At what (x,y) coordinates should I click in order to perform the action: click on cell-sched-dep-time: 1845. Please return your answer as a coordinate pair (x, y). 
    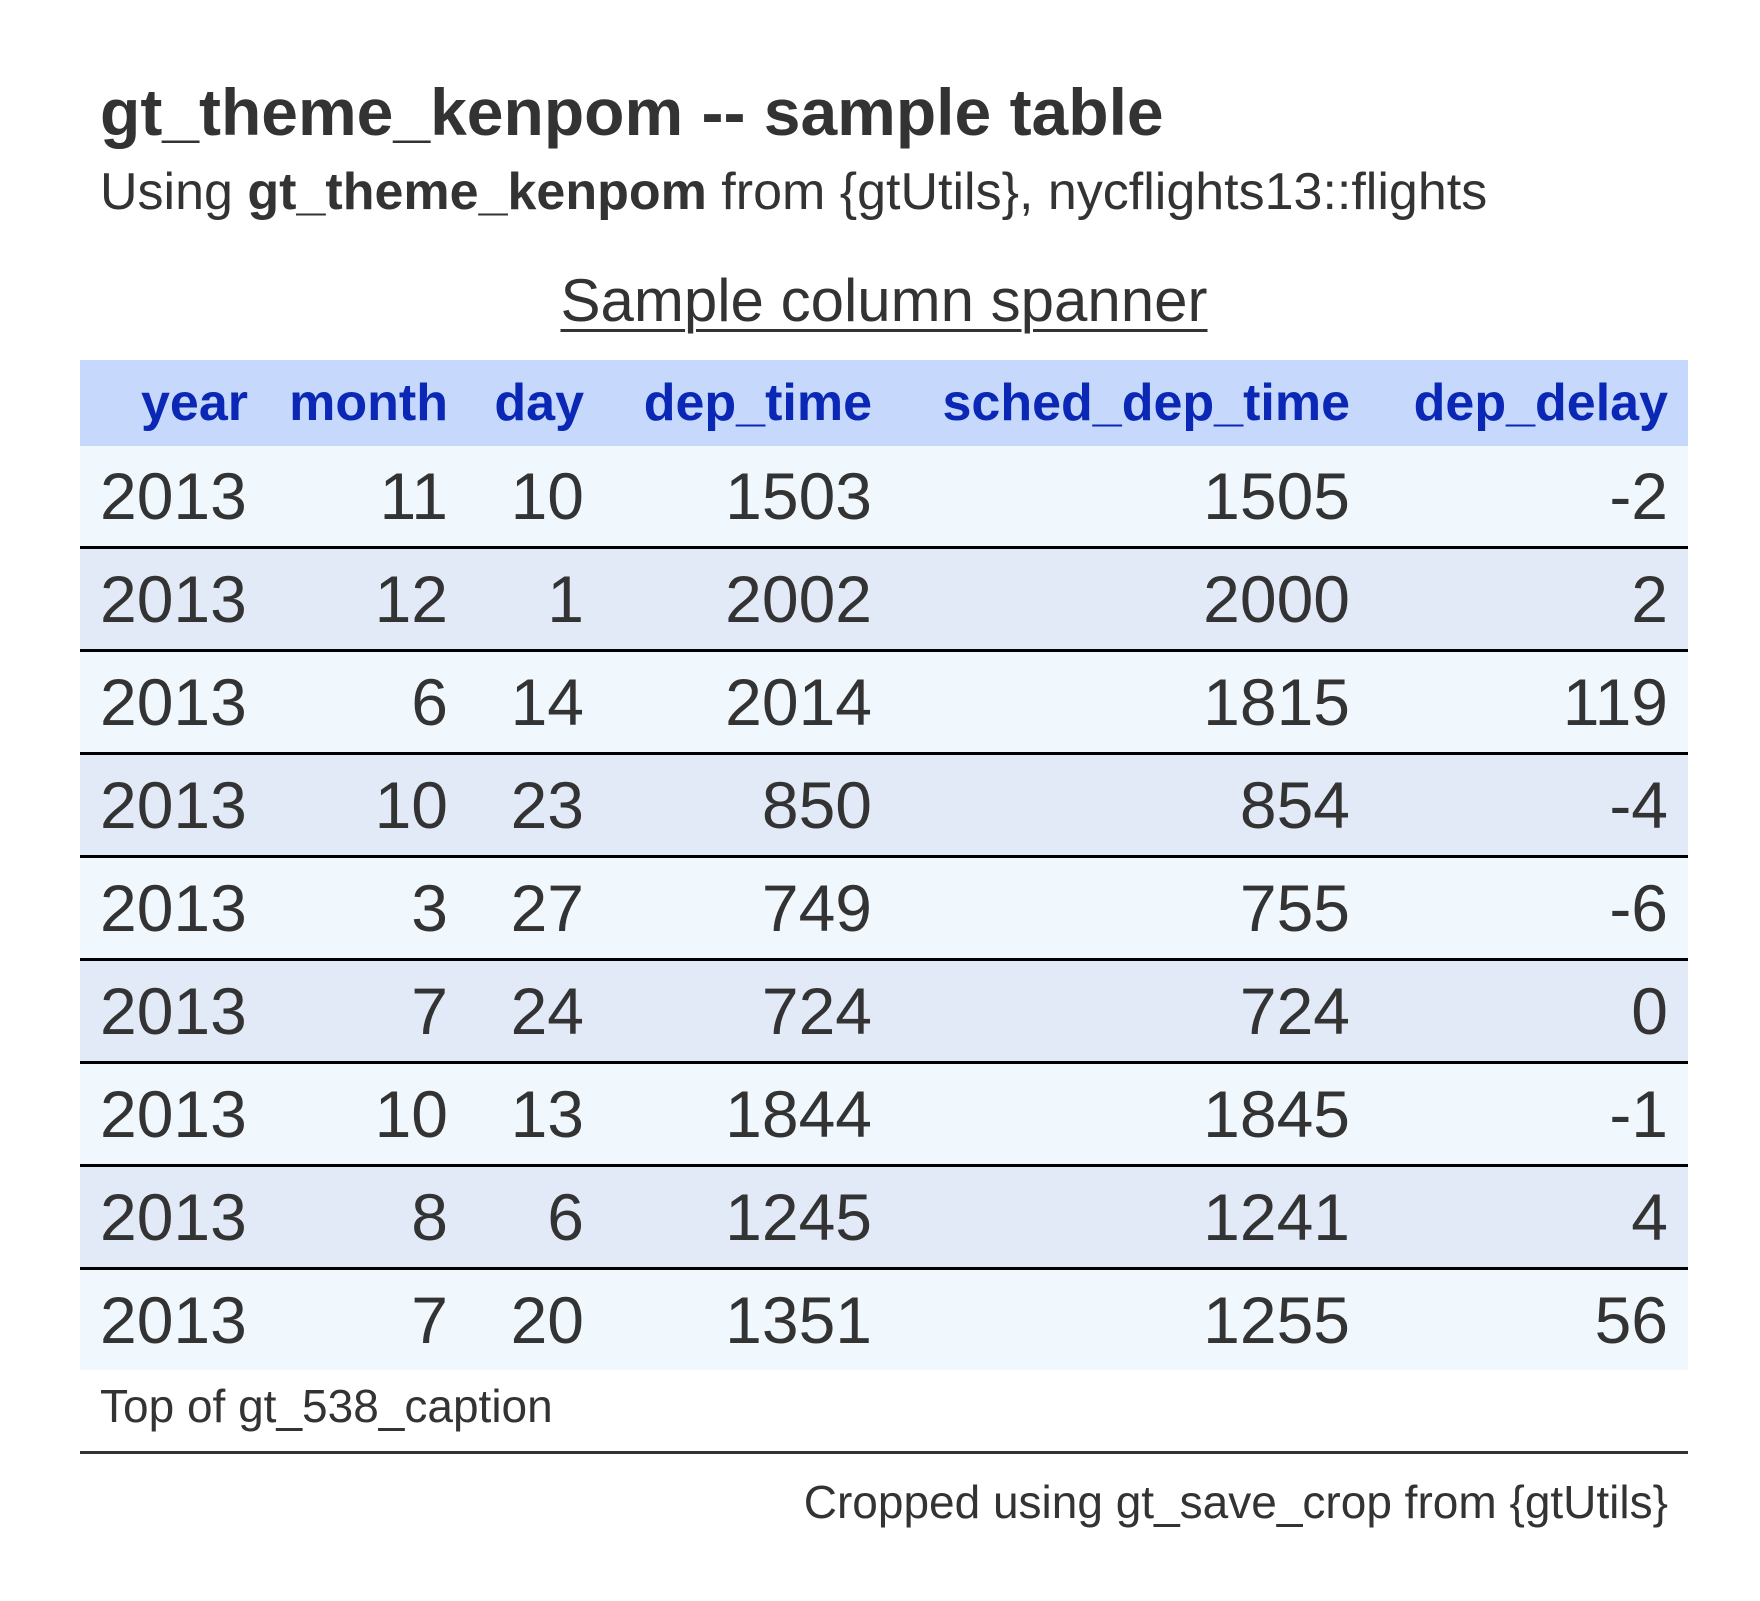
    Looking at the image, I should click on (1131, 1113).